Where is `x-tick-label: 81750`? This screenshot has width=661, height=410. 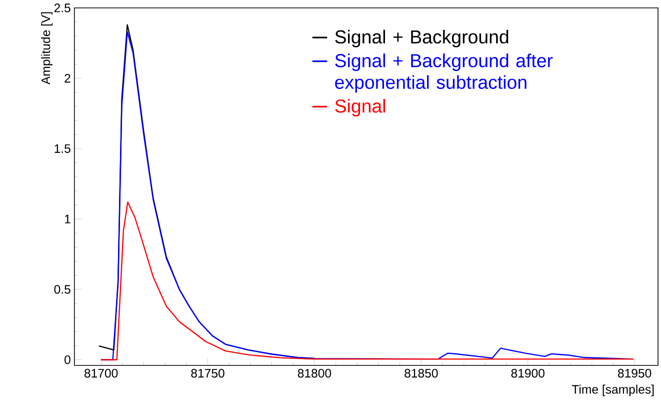
x-tick-label: 81750 is located at coordinates (207, 373).